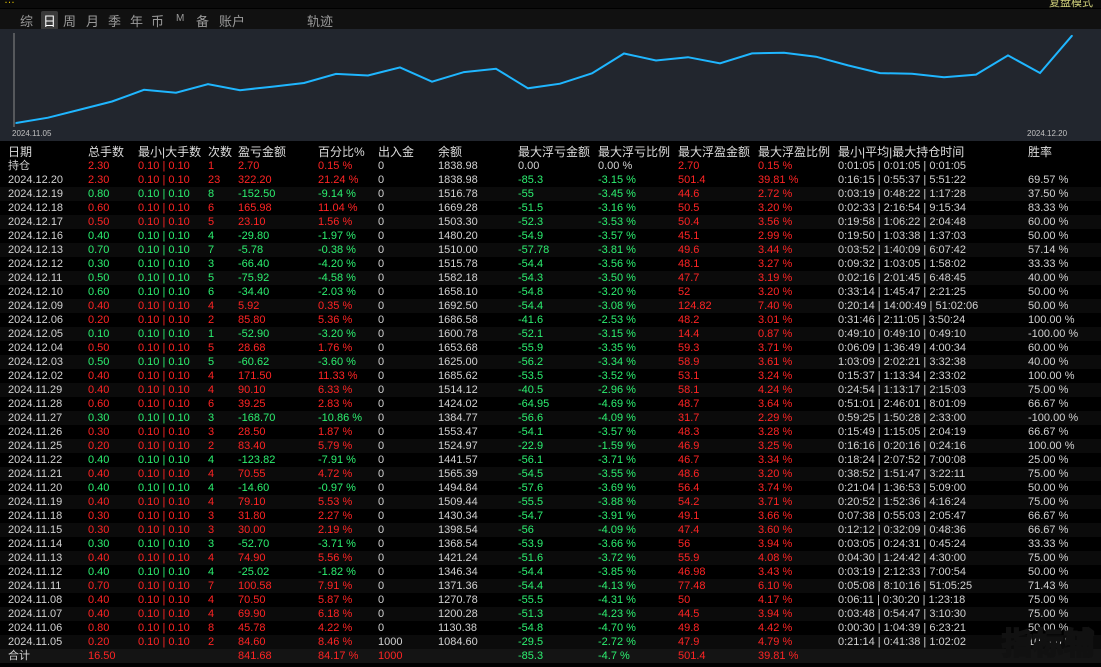 This screenshot has height=667, width=1101. Describe the element at coordinates (164, 334) in the screenshot. I see `row-11-min-max-lots: 0.10 | 0.10` at that location.